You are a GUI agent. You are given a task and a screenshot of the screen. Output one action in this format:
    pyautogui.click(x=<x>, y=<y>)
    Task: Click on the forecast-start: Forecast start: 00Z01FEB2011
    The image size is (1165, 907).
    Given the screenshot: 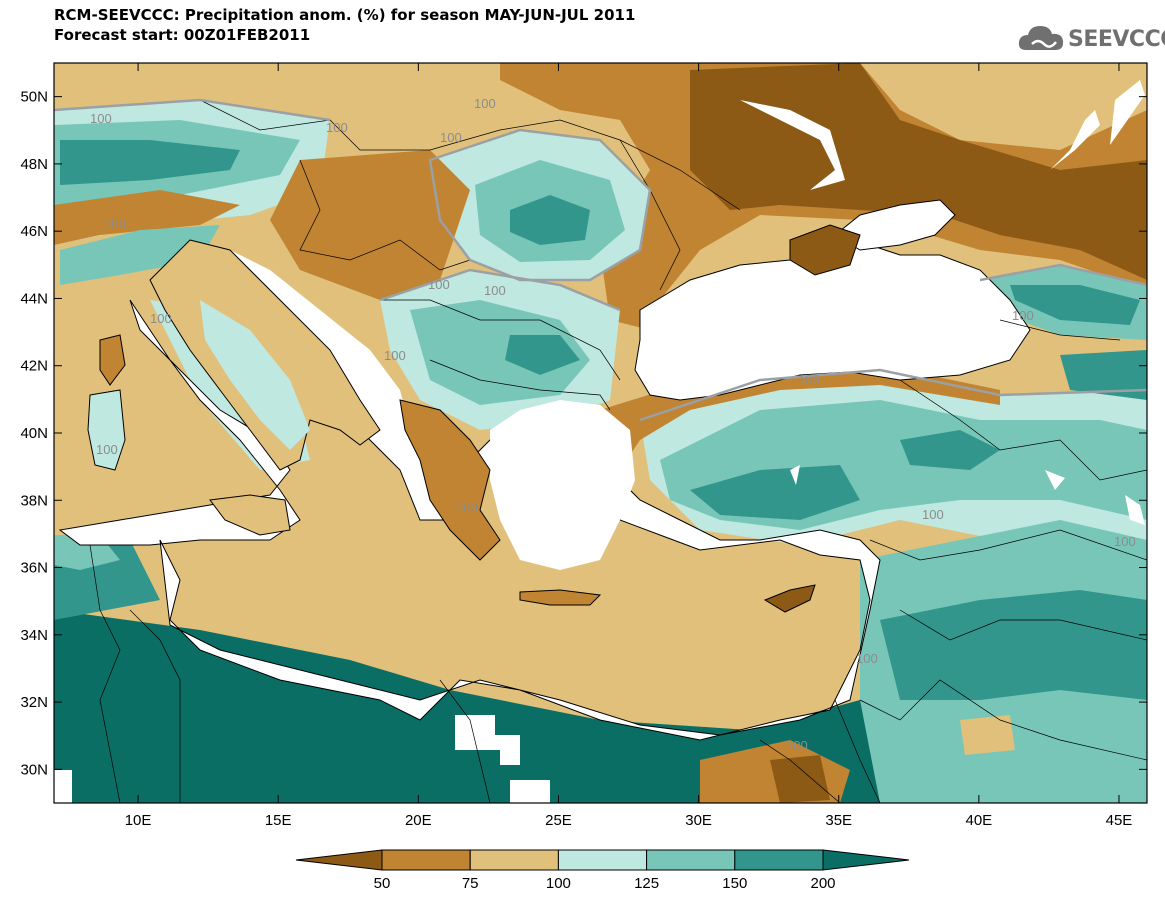 What is the action you would take?
    pyautogui.click(x=182, y=35)
    